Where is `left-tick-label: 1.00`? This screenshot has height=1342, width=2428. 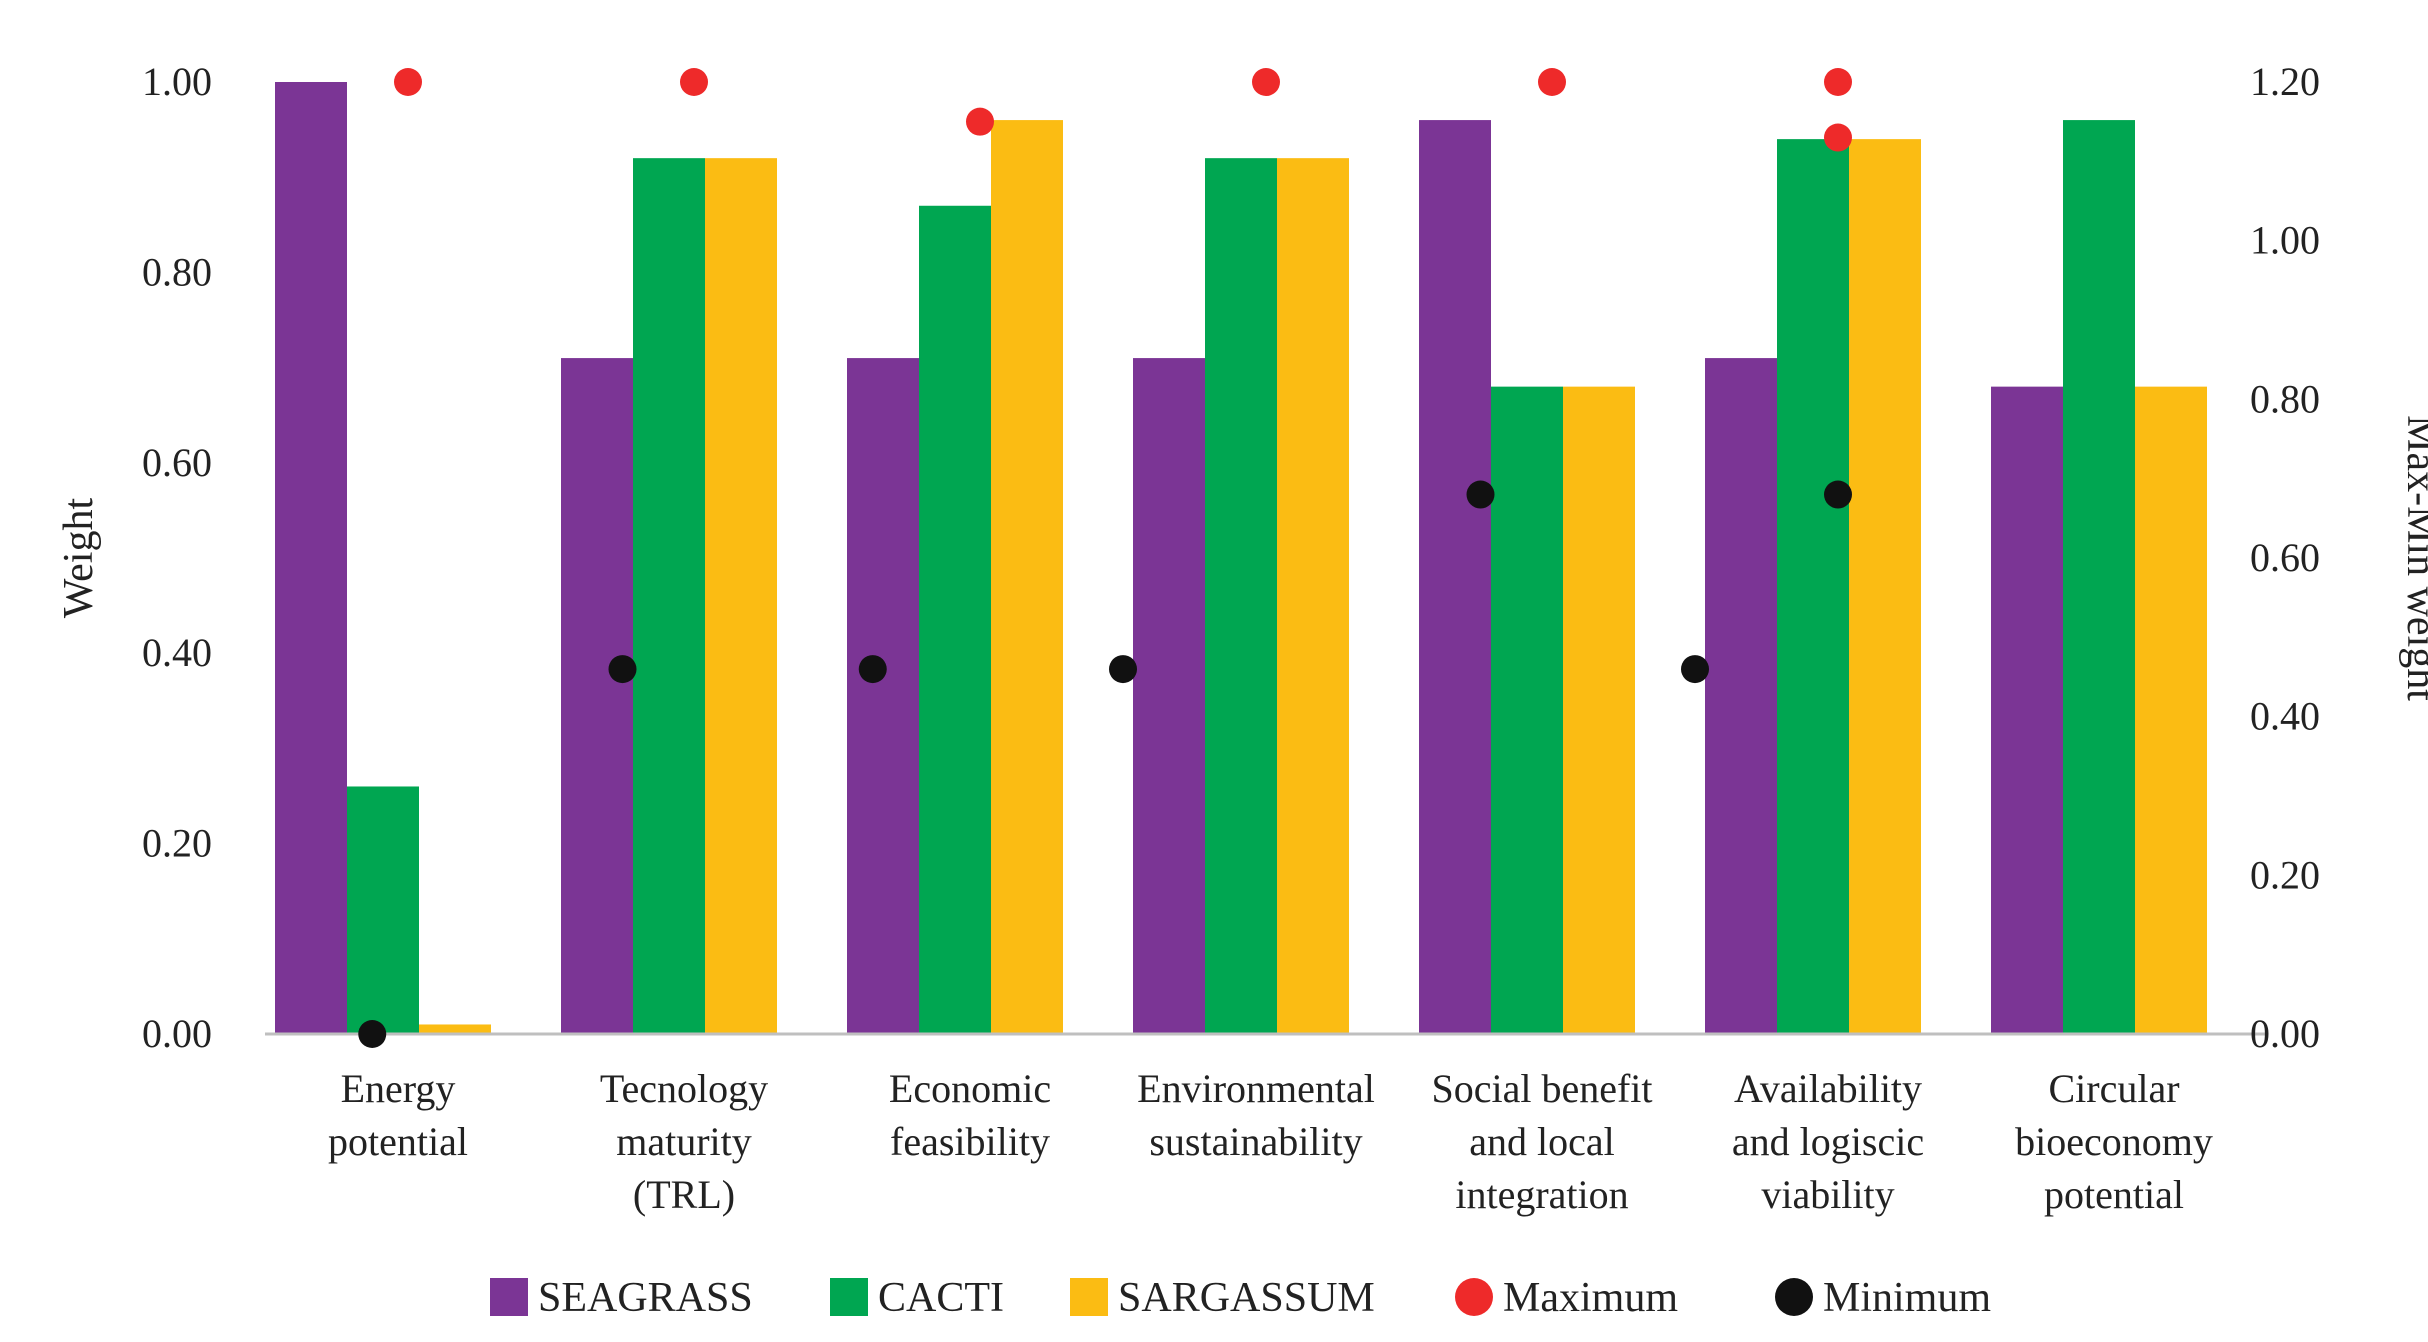 left-tick-label: 1.00 is located at coordinates (177, 81).